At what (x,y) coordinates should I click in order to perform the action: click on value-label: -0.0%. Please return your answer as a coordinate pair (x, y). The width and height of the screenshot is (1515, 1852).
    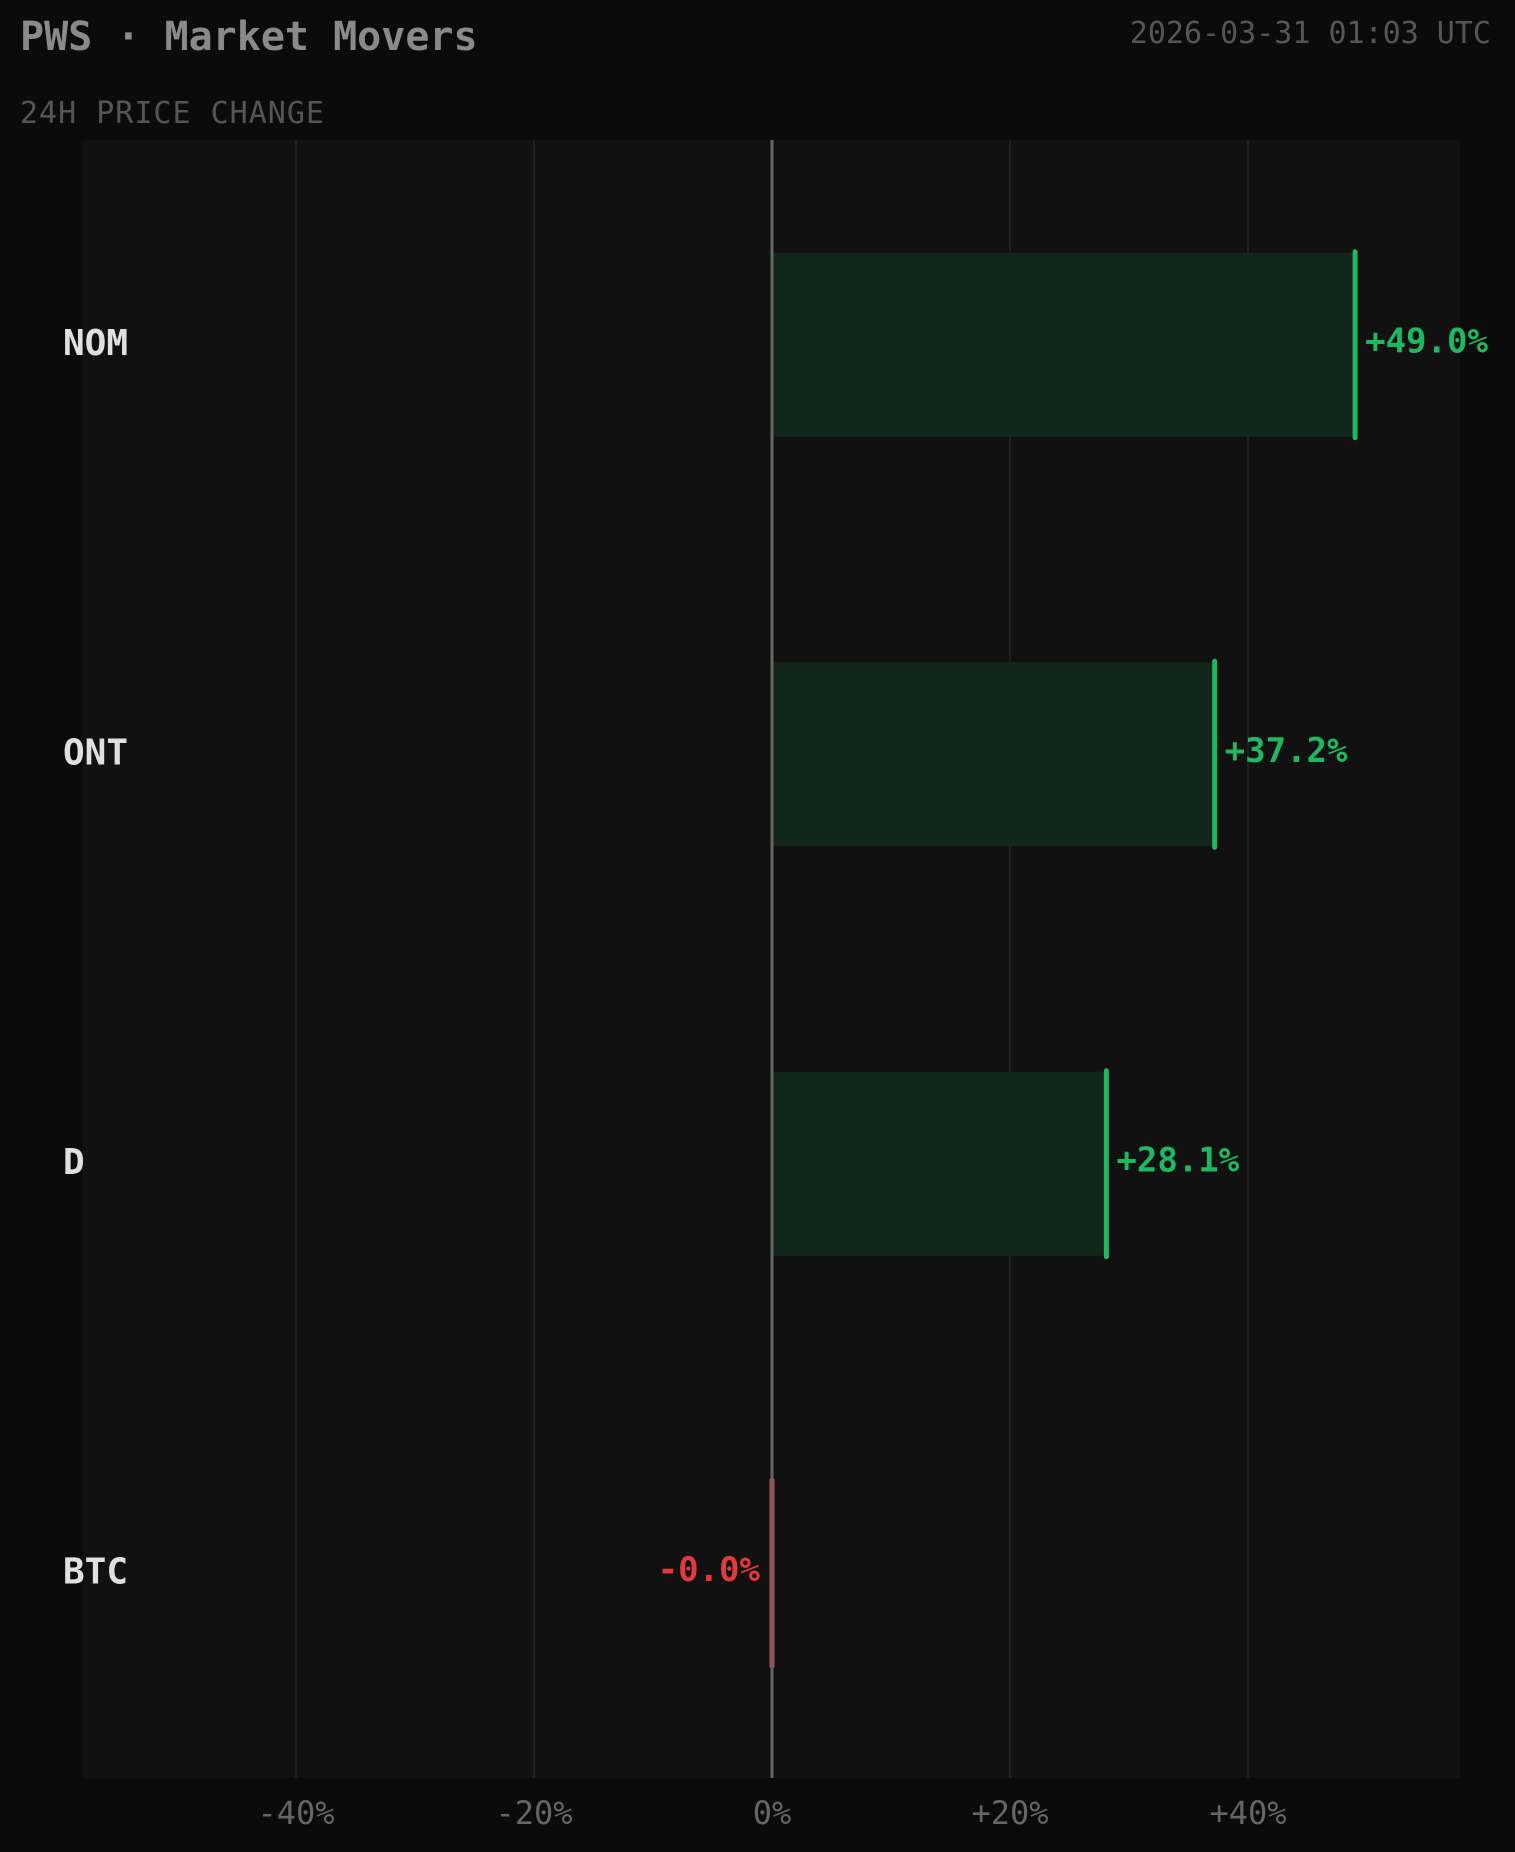
    Looking at the image, I should click on (709, 1570).